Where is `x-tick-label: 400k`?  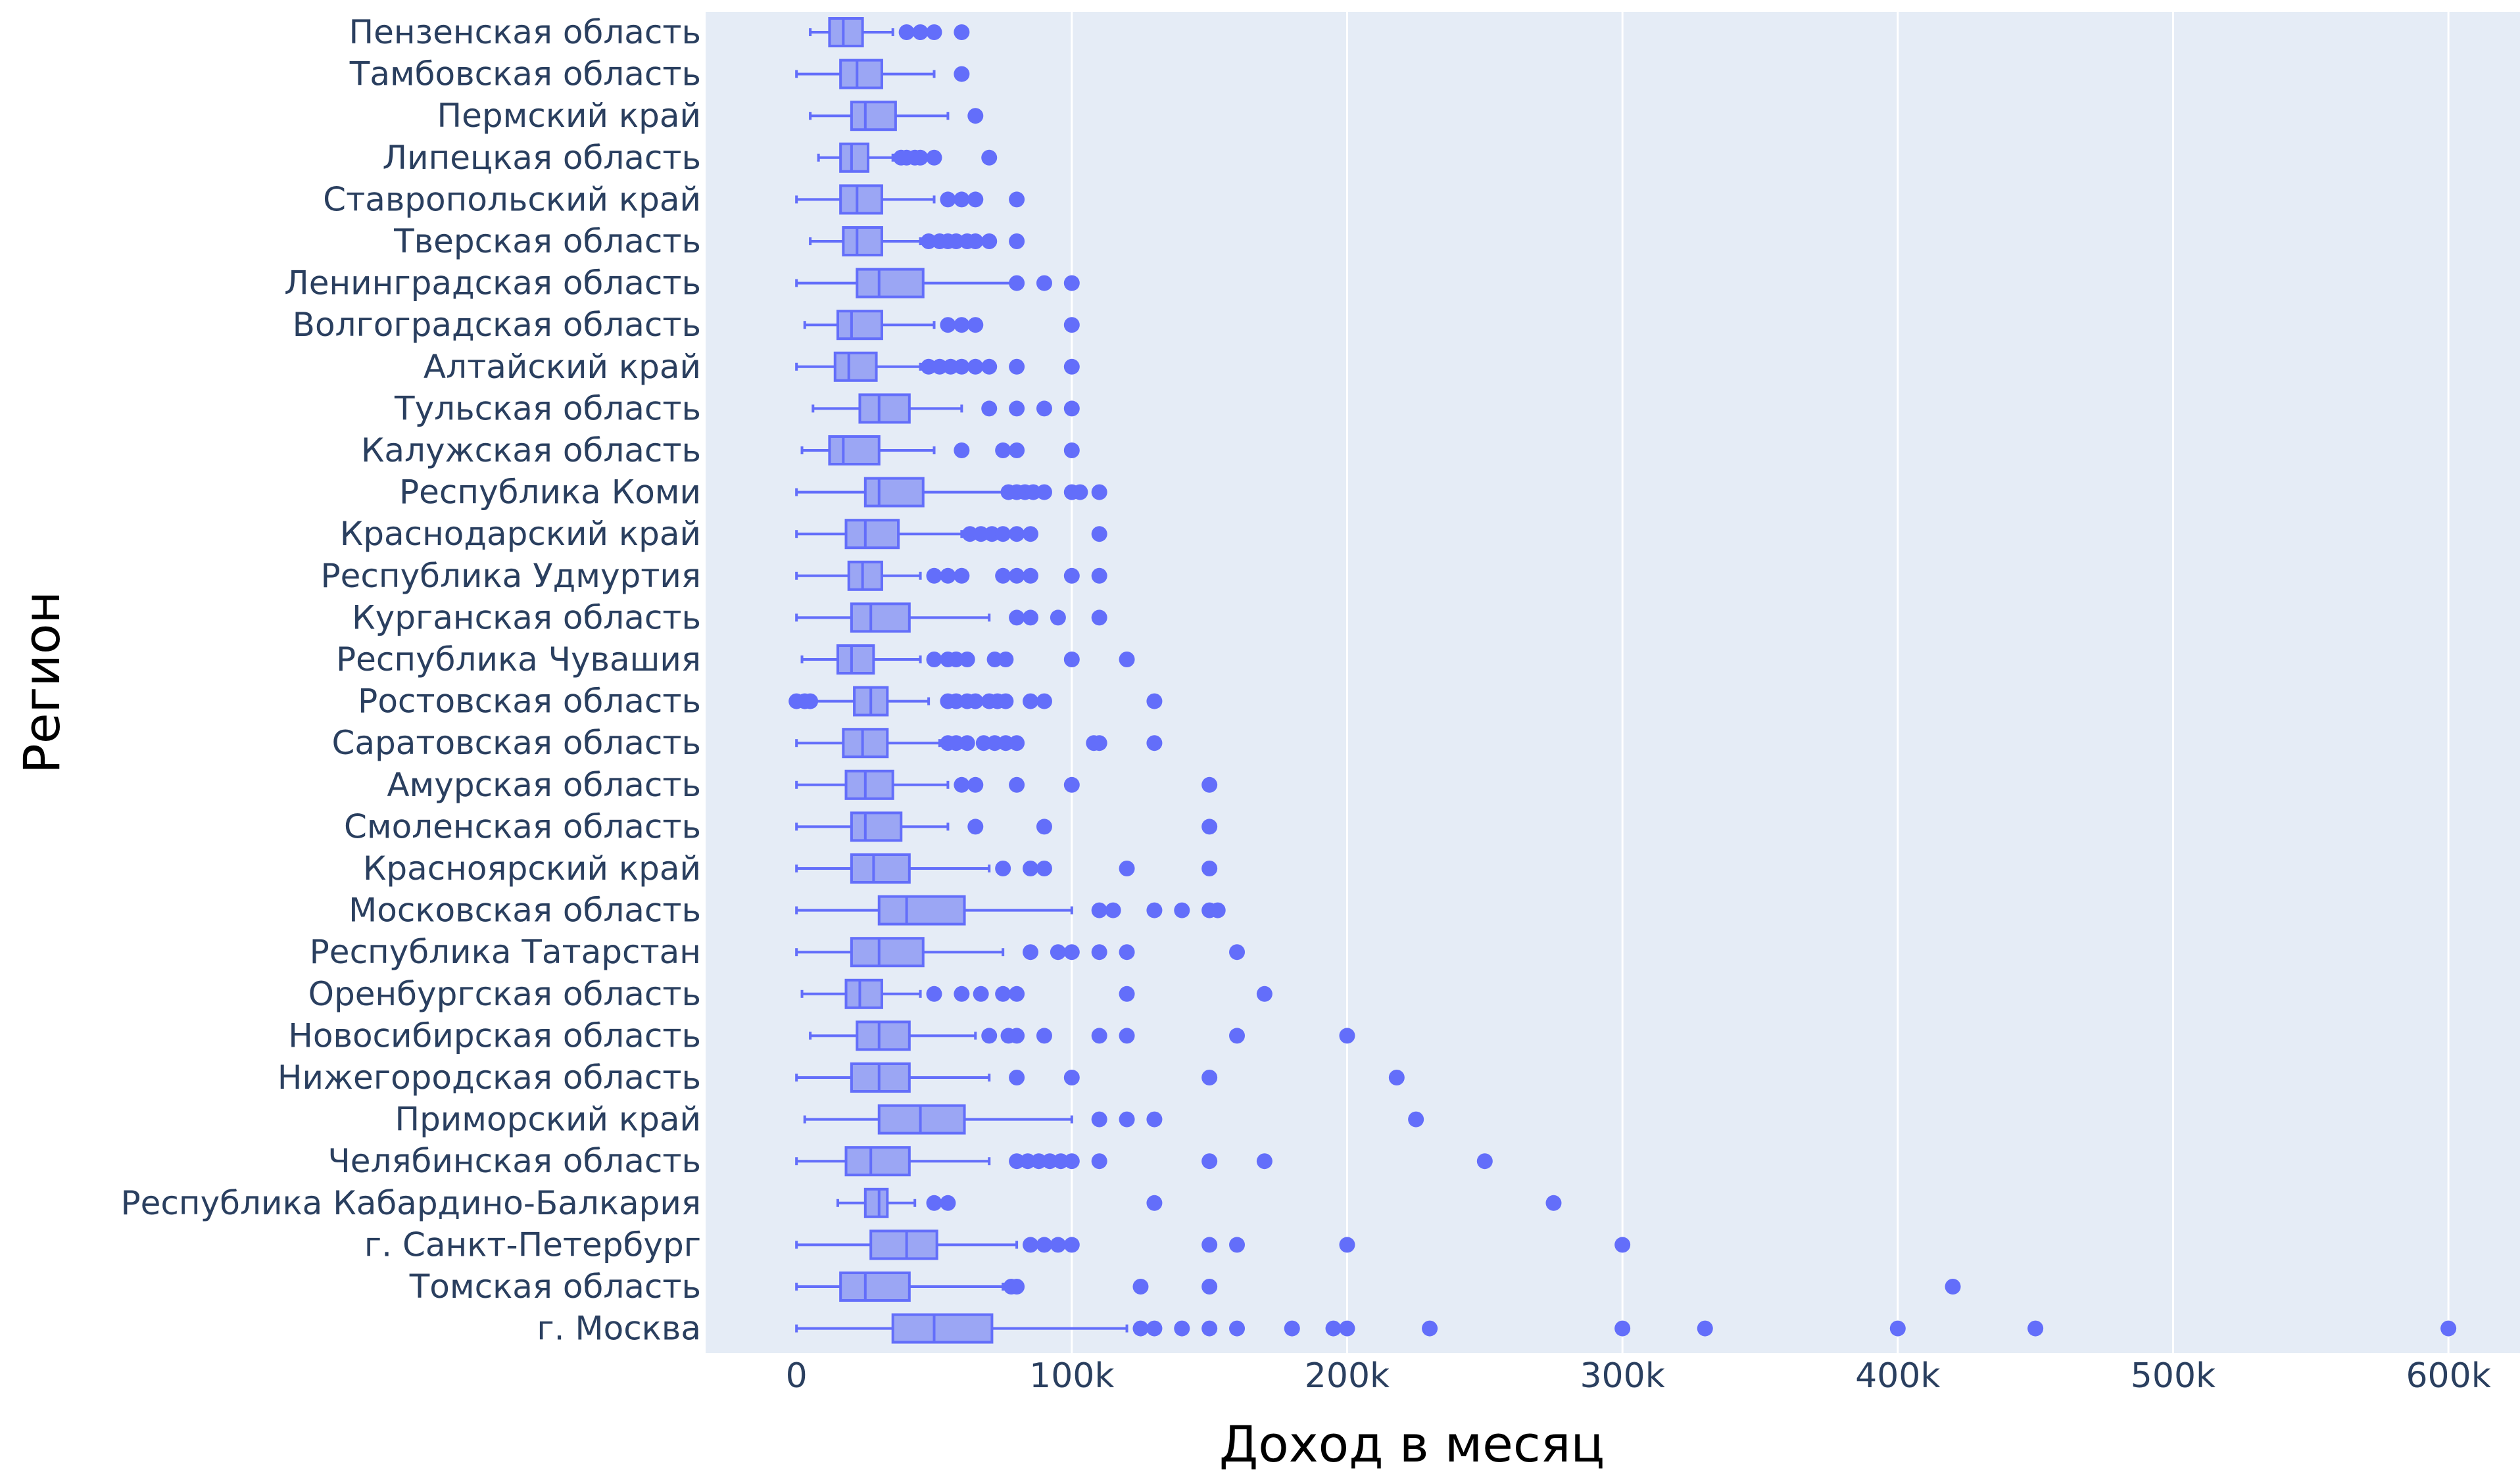
x-tick-label: 400k is located at coordinates (1897, 1376).